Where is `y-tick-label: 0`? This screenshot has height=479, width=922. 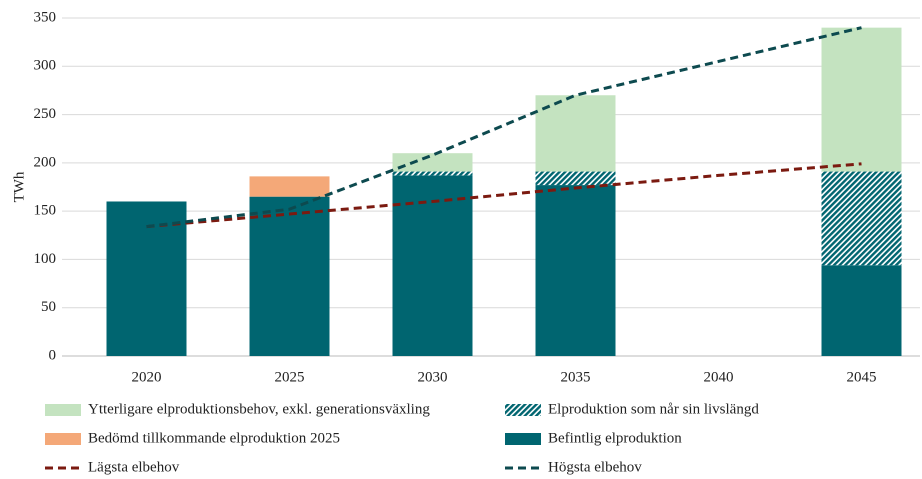
y-tick-label: 0 is located at coordinates (53, 355).